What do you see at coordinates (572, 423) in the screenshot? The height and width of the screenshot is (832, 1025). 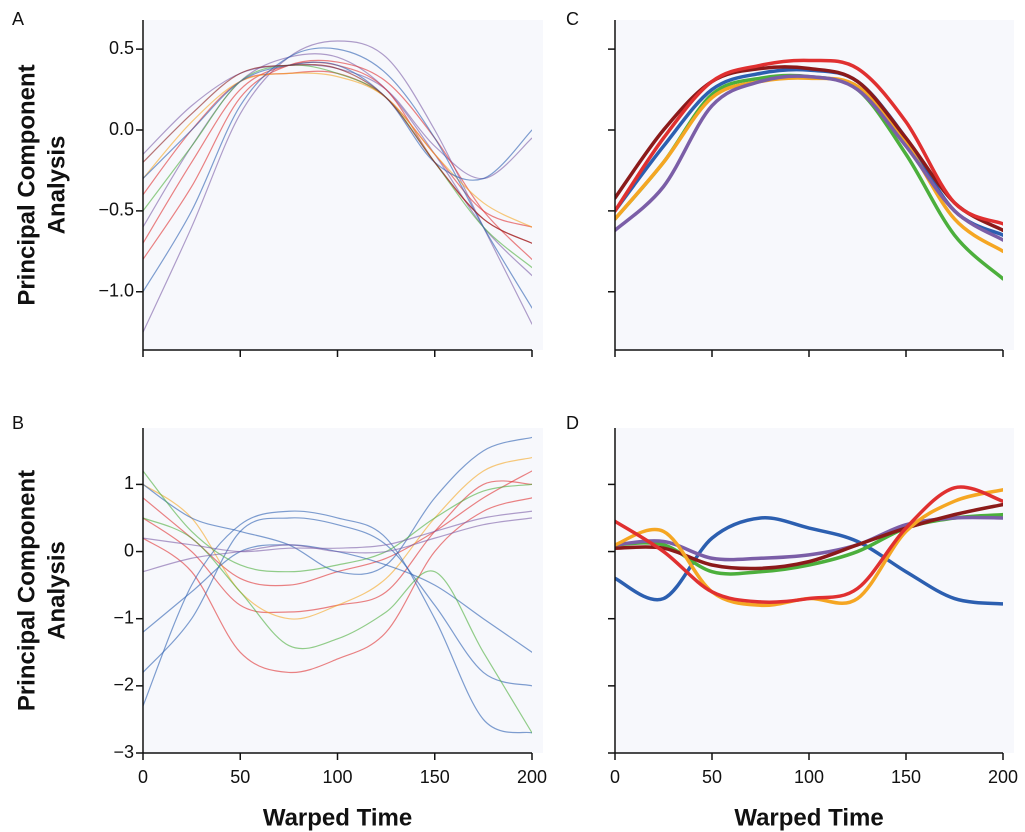 I see `panel-label: D` at bounding box center [572, 423].